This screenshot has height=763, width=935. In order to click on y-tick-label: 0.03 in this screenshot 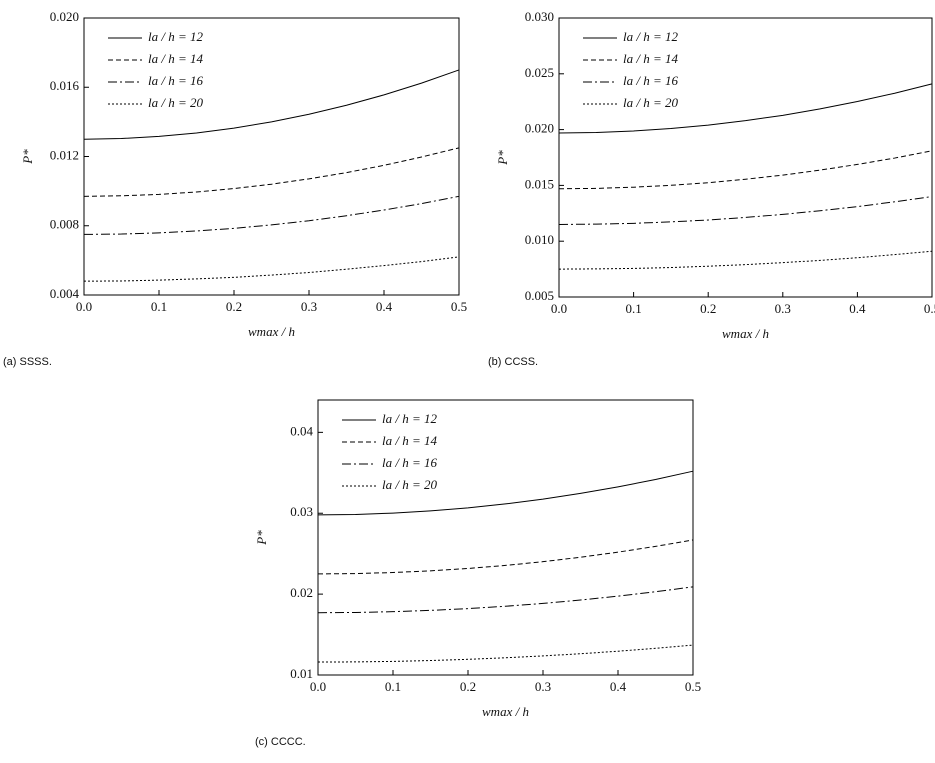, I will do `click(301, 511)`.